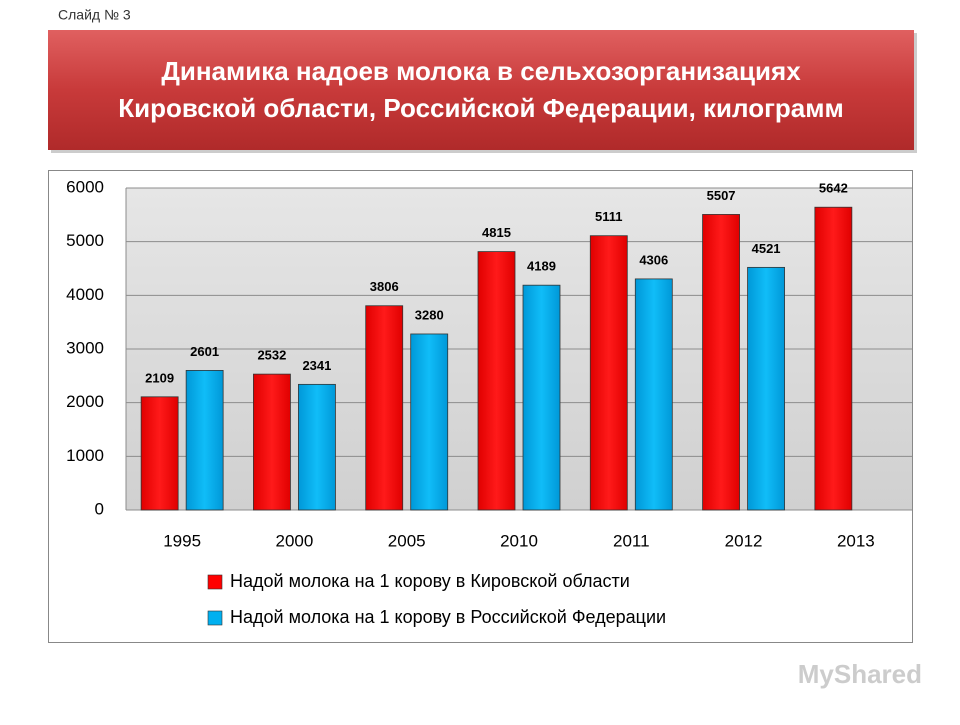 The image size is (960, 725). Describe the element at coordinates (407, 540) in the screenshot. I see `x-tick-label: 2005` at that location.